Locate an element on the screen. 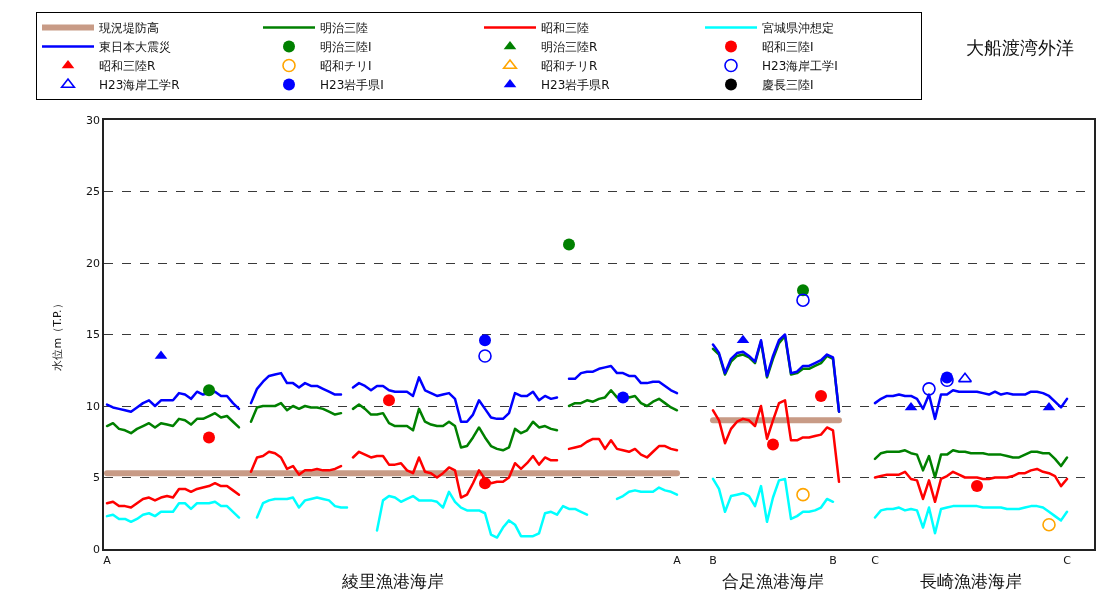  y-tick-label: 25 is located at coordinates (93, 192).